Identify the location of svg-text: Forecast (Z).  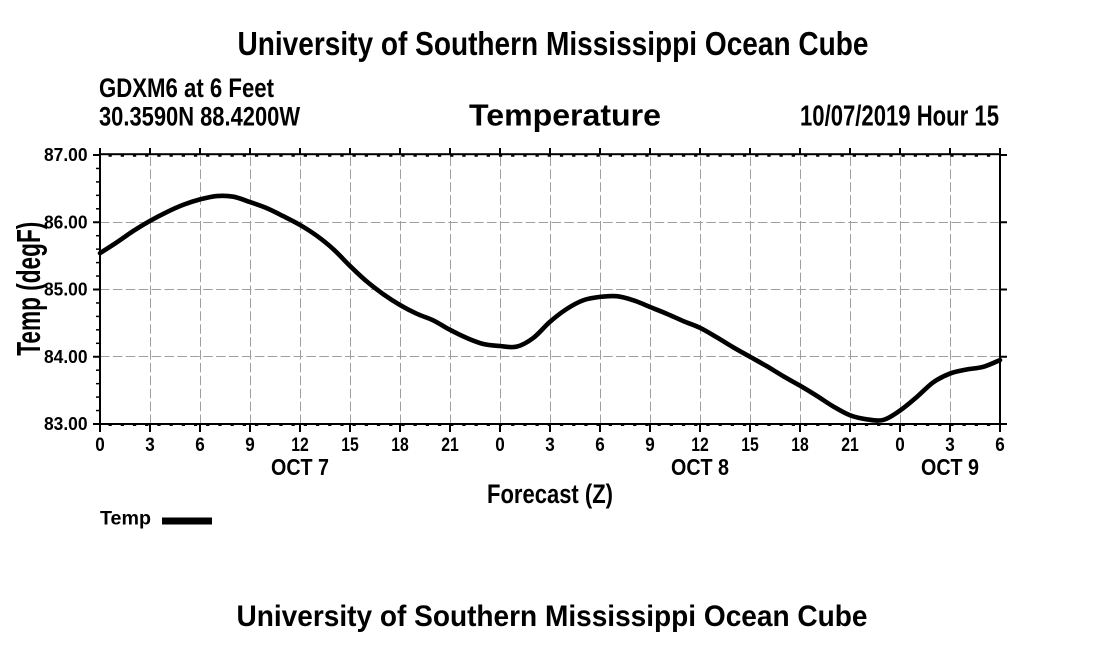
(550, 494).